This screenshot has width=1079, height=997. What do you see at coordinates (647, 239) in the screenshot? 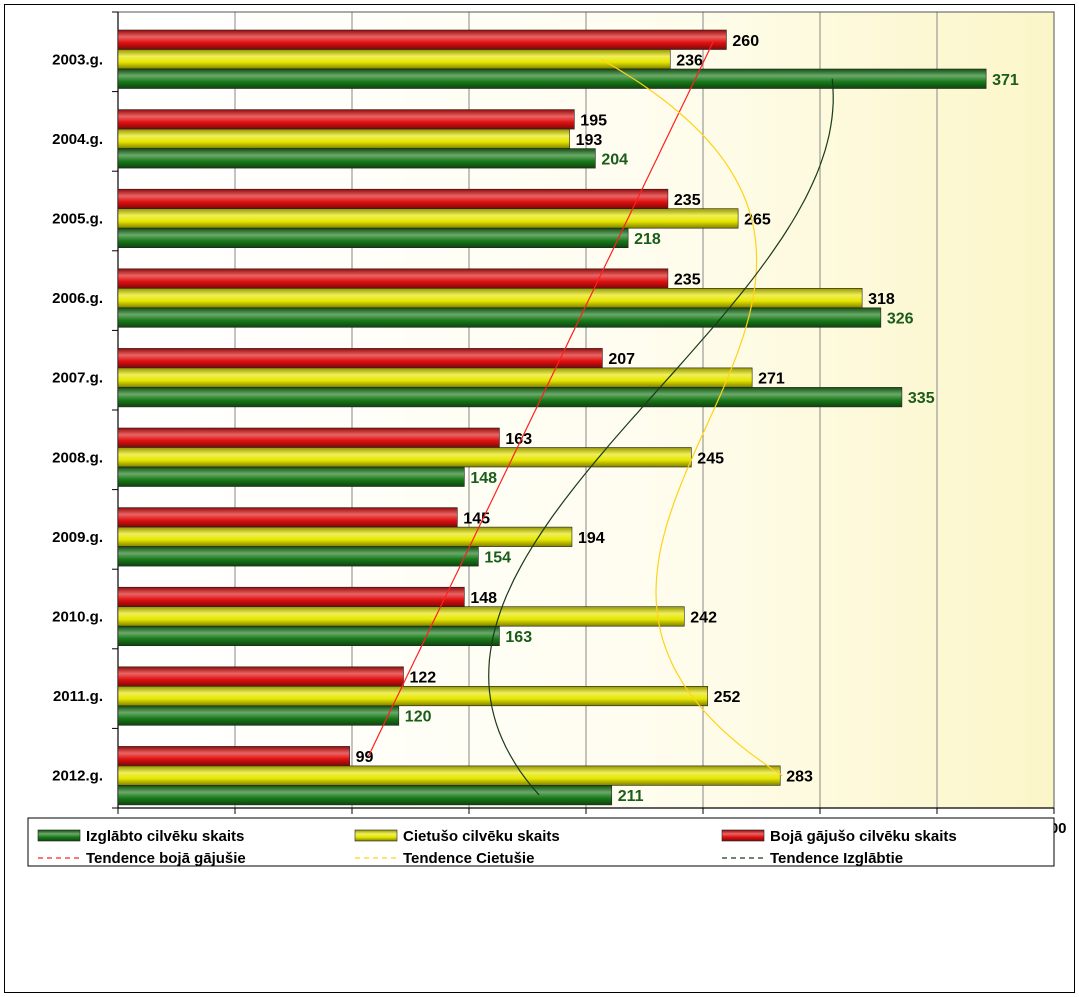
I see `data-label: 218` at bounding box center [647, 239].